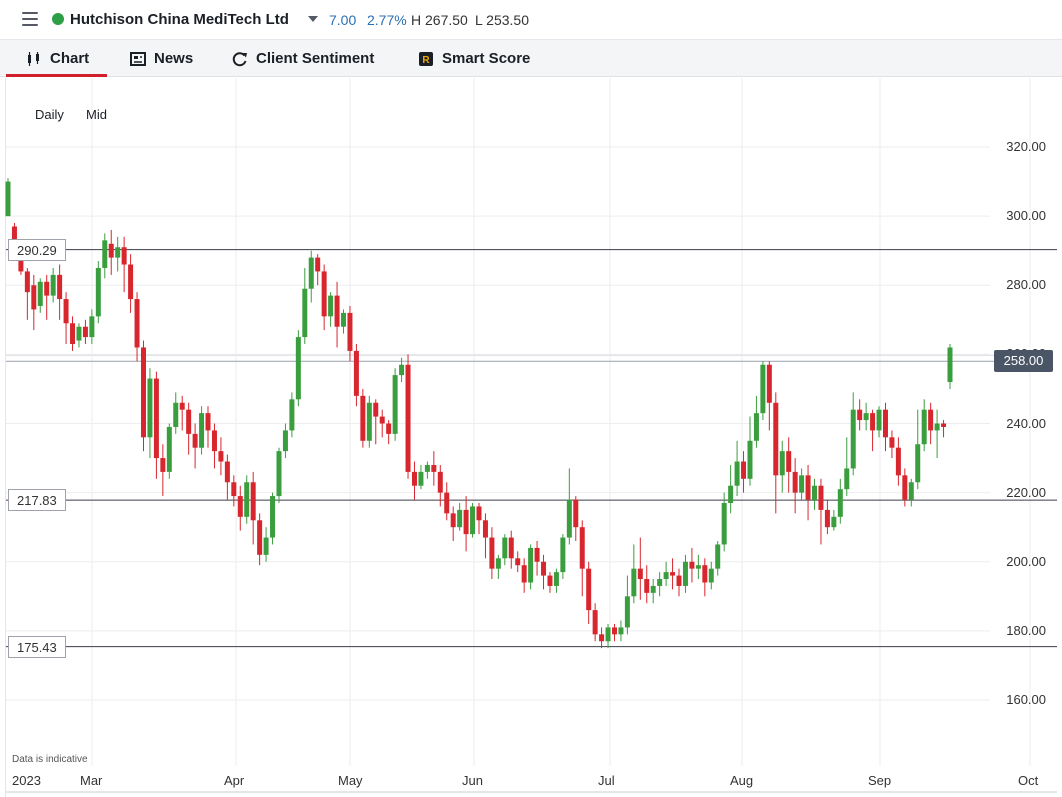 This screenshot has height=797, width=1062. I want to click on x-tick-label: Jun, so click(472, 780).